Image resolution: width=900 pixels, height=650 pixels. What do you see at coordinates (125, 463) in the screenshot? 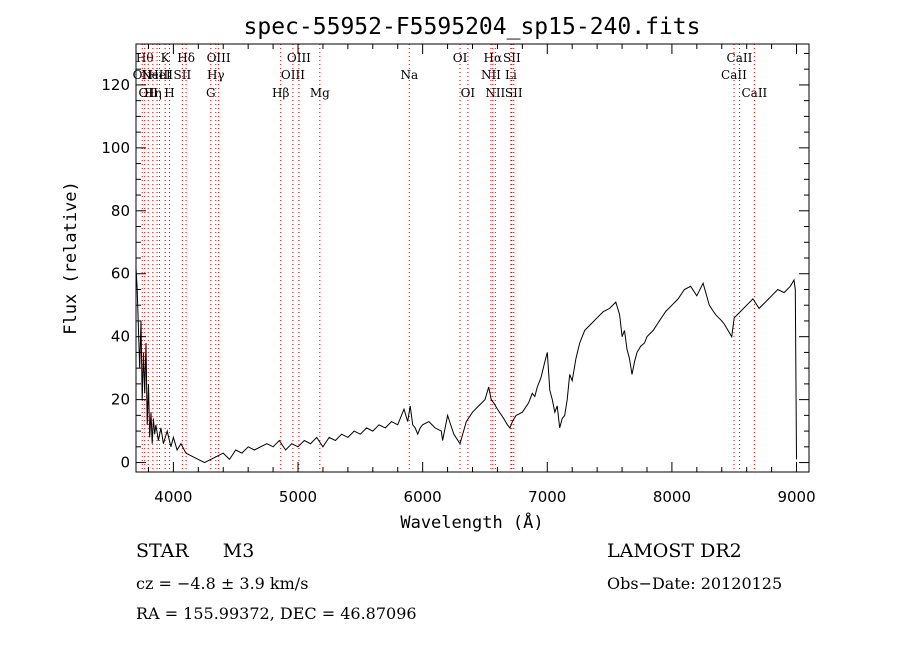
I see `y-tick-label: 0` at bounding box center [125, 463].